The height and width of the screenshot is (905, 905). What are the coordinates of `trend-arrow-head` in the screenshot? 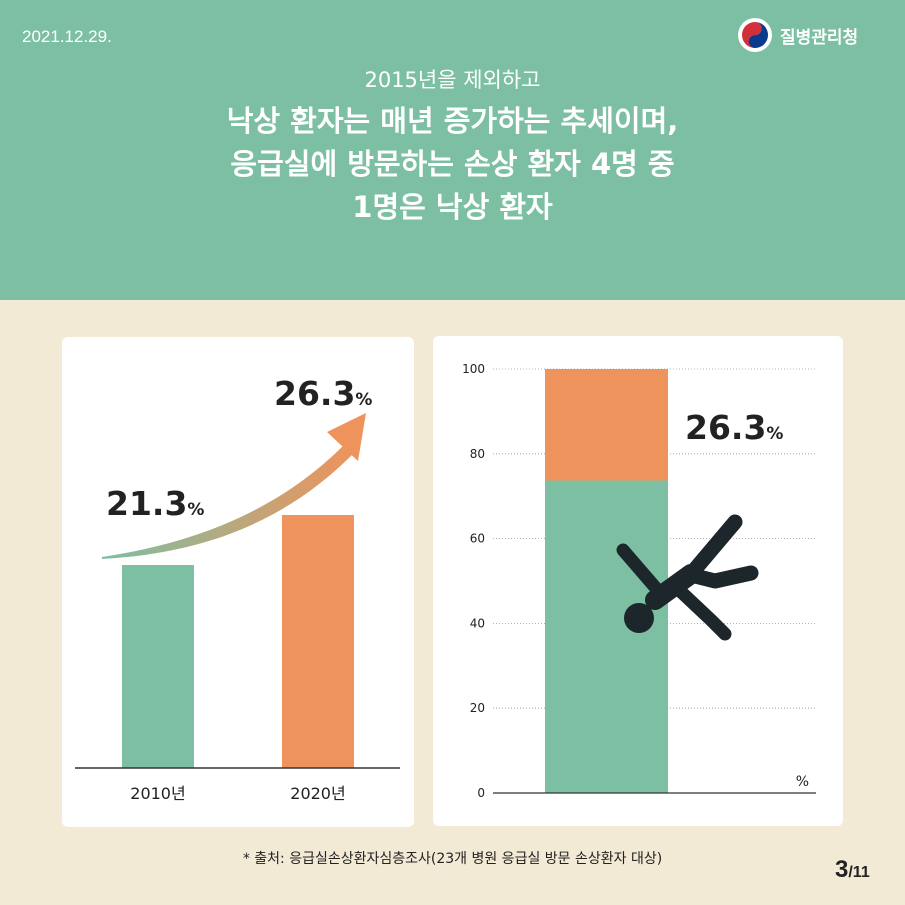 It's located at (346, 437).